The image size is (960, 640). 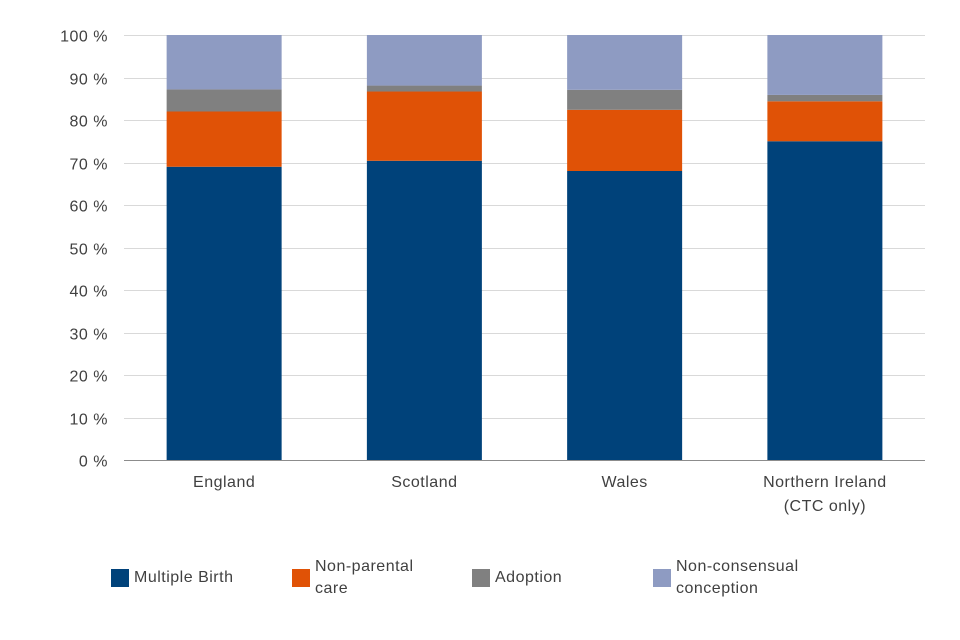 I want to click on legend-label: Non-consensual conception, so click(x=737, y=577).